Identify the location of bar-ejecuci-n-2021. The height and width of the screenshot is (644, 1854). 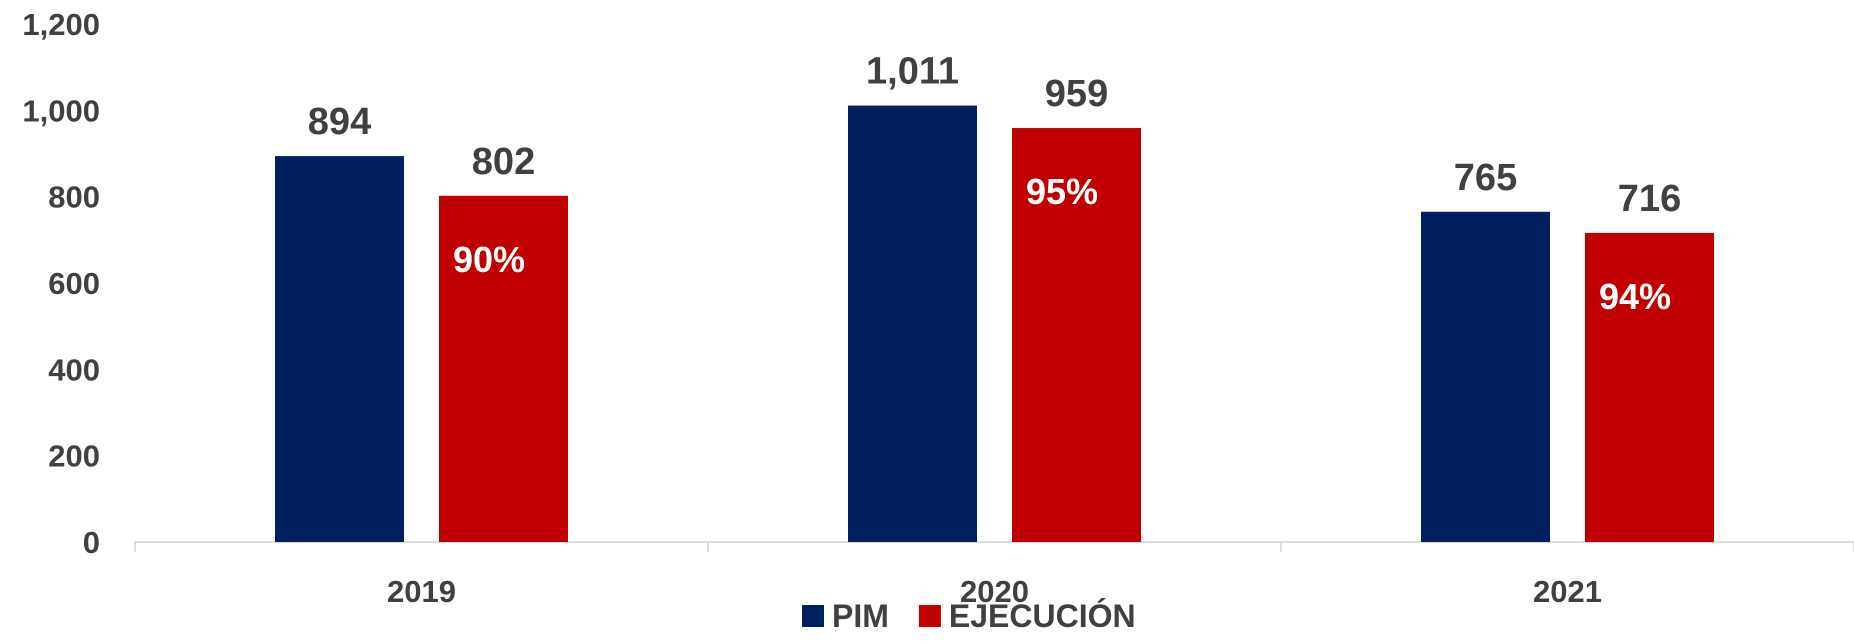
(1649, 387).